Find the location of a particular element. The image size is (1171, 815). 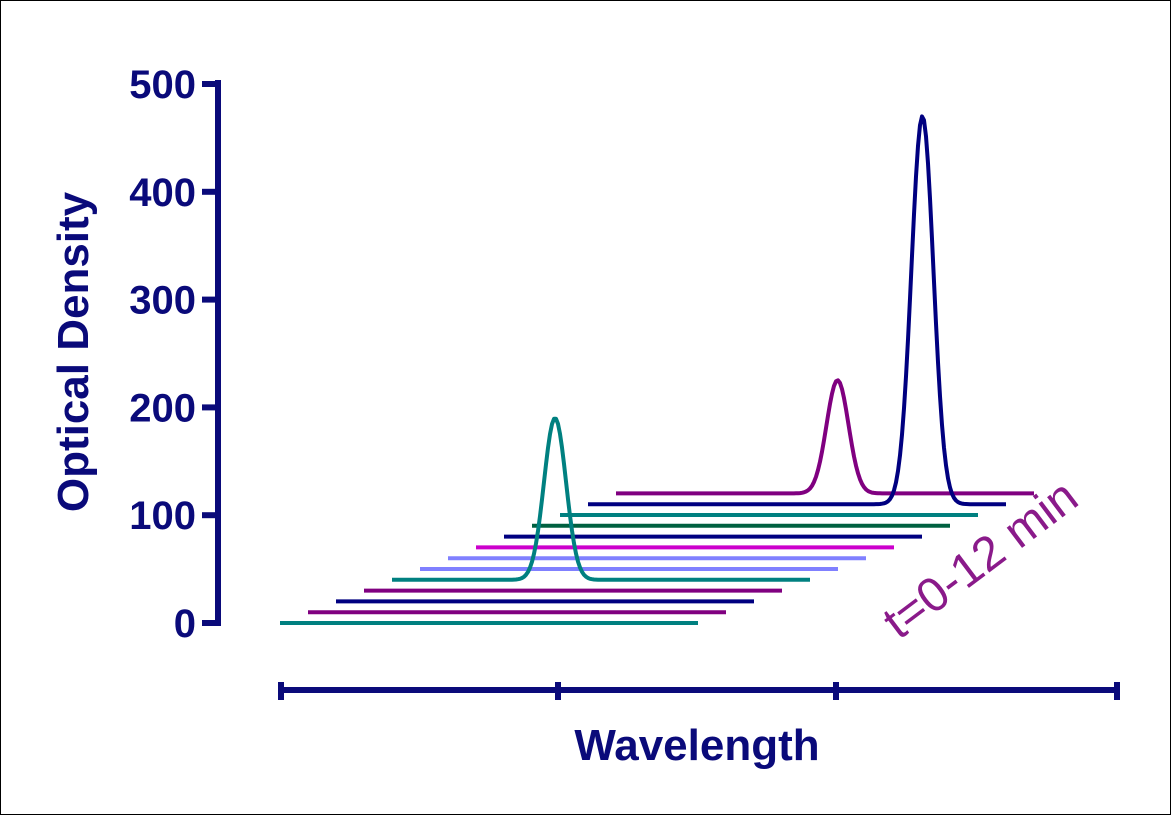

x-axis-title: Wavelength is located at coordinates (696, 745).